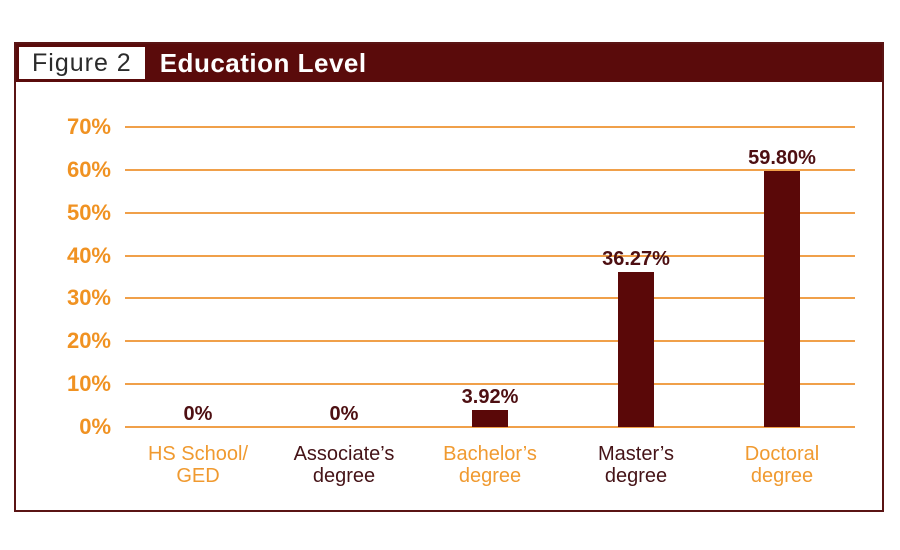  I want to click on bar-value-label: 3.92%, so click(490, 397).